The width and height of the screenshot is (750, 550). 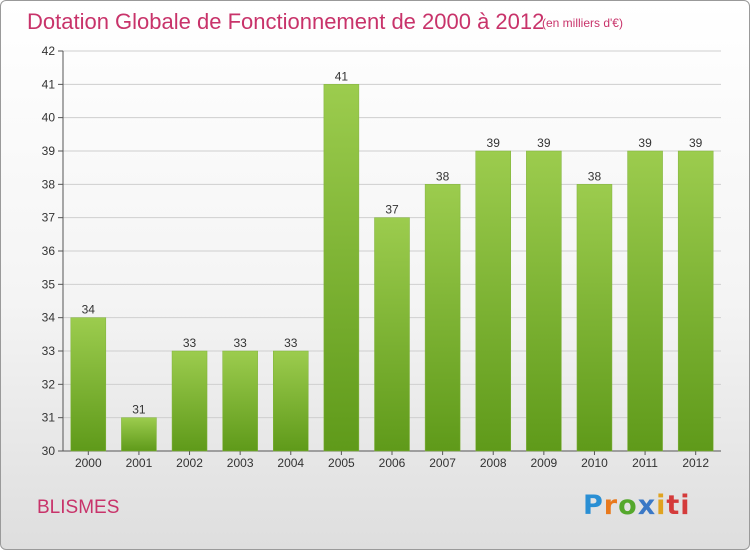 What do you see at coordinates (139, 463) in the screenshot?
I see `x-tick-label: 2001` at bounding box center [139, 463].